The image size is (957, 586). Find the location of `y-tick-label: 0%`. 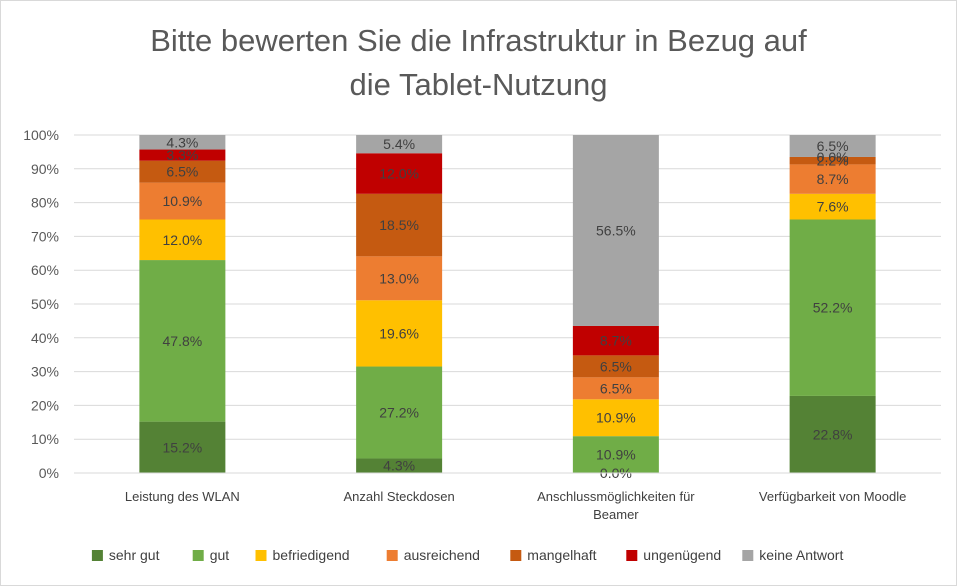

y-tick-label: 0% is located at coordinates (49, 473).